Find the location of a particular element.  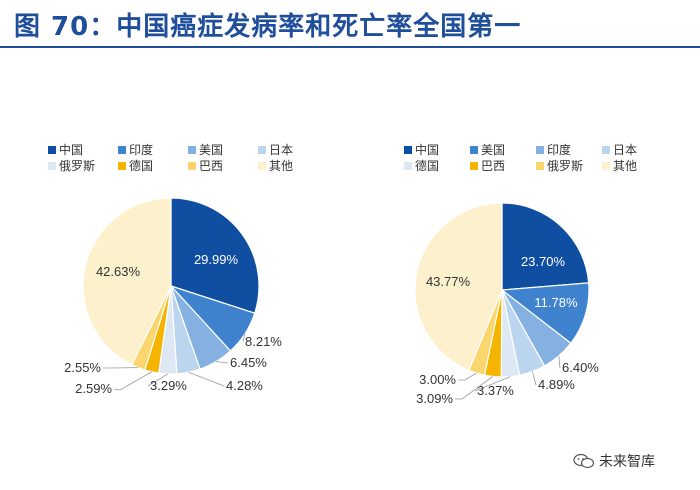

slice-label: 42.63% is located at coordinates (118, 271).